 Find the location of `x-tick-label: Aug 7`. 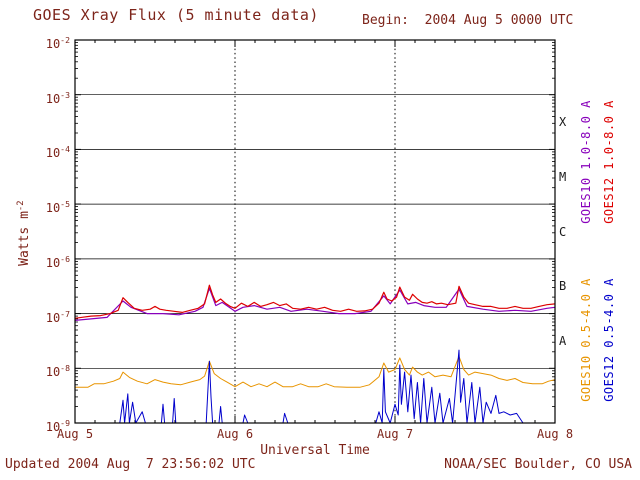

x-tick-label: Aug 7 is located at coordinates (395, 434).